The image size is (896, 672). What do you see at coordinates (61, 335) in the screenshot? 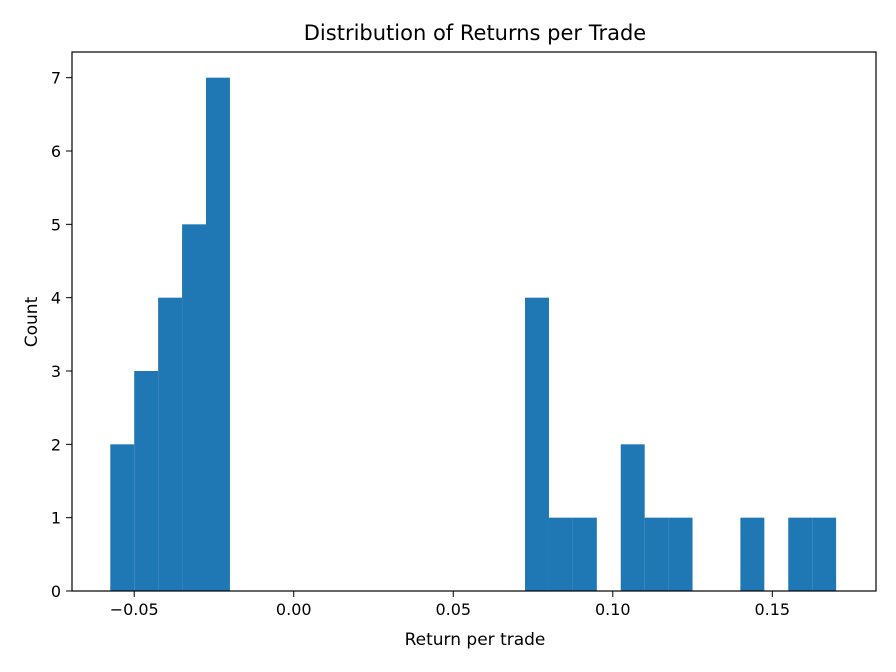
I see `y-axis-ticks: 0 1 2 3 4 5 6 7` at bounding box center [61, 335].